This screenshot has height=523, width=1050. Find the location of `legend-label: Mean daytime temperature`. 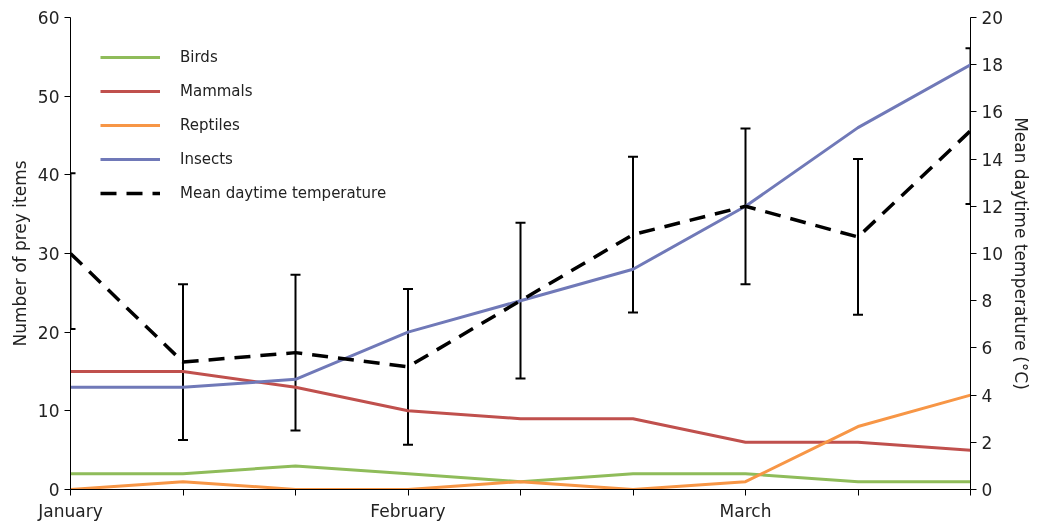

legend-label: Mean daytime temperature is located at coordinates (283, 193).